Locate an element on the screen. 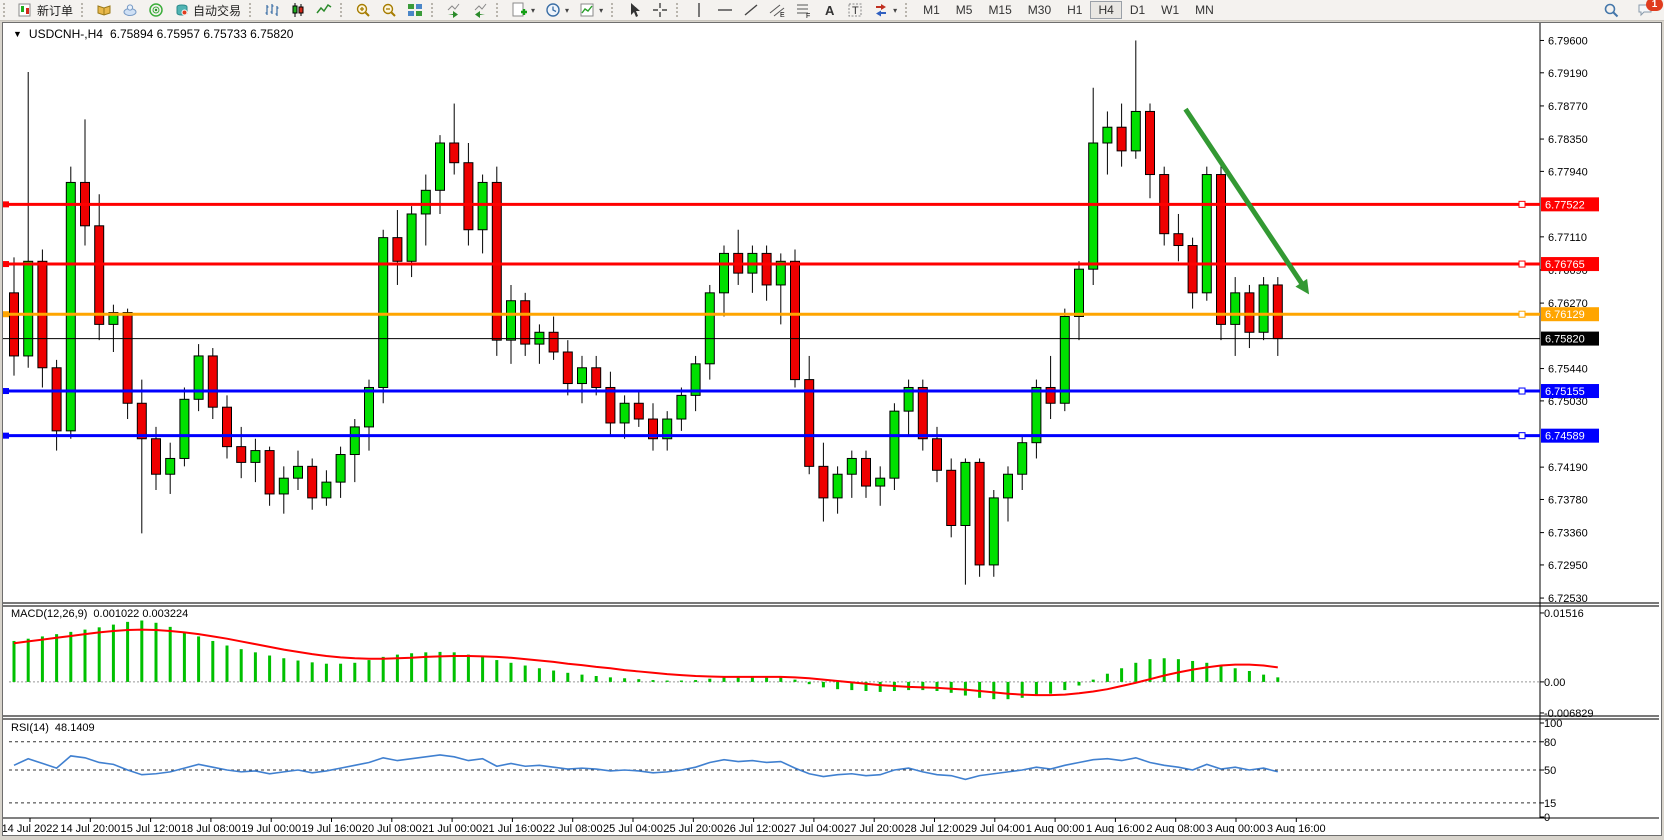  timeframe-d1-button: D1 is located at coordinates (1137, 10).